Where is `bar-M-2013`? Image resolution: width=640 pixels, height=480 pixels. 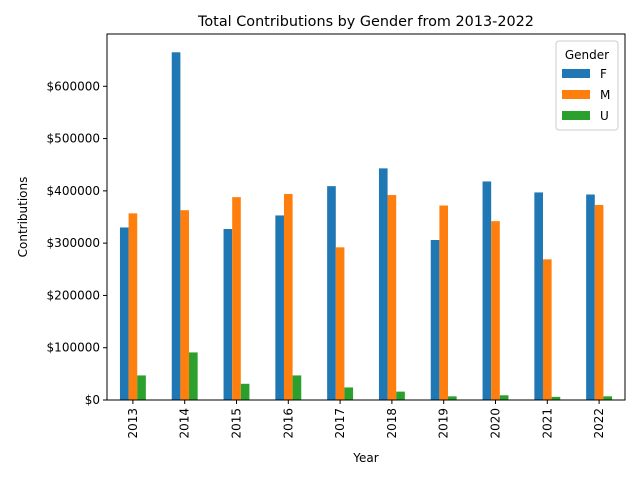 bar-M-2013 is located at coordinates (133, 306).